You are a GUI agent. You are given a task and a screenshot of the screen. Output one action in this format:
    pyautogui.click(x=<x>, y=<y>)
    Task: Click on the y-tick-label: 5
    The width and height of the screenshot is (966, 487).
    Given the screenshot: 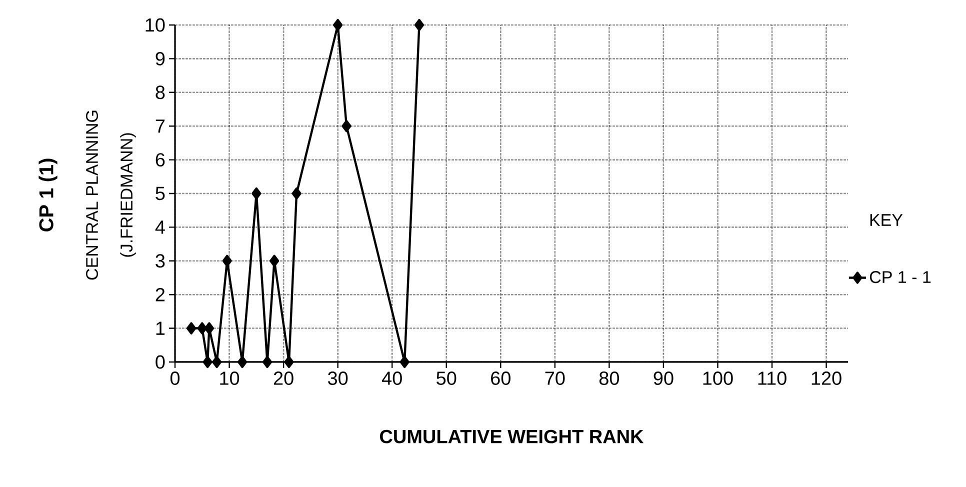 What is the action you would take?
    pyautogui.click(x=160, y=193)
    